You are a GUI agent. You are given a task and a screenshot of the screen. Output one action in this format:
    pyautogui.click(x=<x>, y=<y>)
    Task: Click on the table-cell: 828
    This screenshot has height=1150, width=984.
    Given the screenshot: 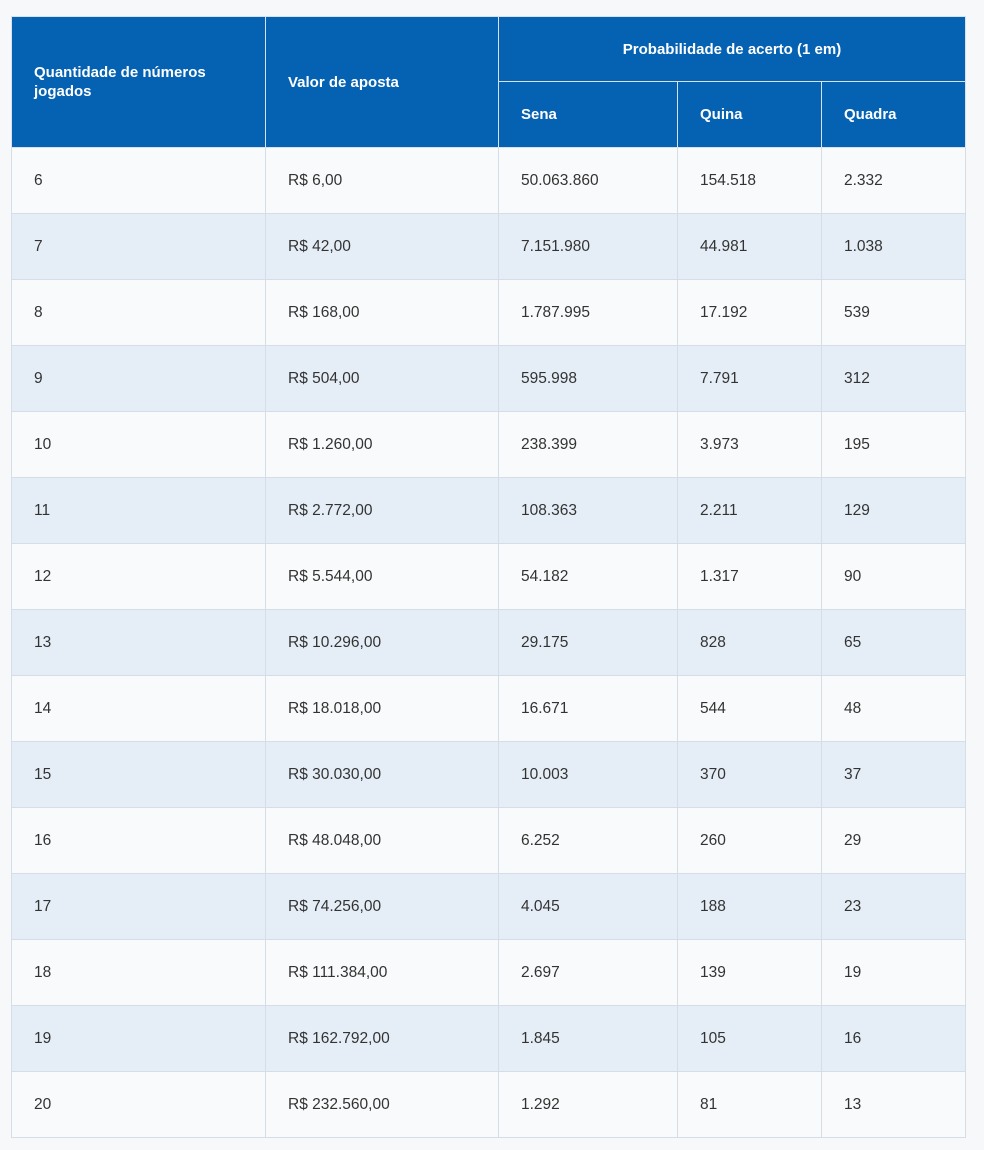 What is the action you would take?
    pyautogui.click(x=749, y=642)
    